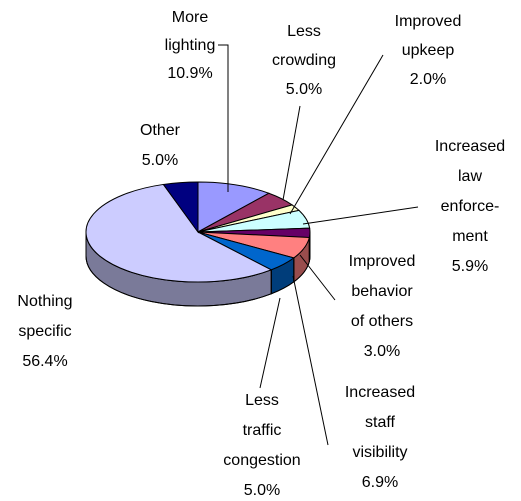 This screenshot has width=521, height=501. Describe the element at coordinates (44, 316) in the screenshot. I see `slice-label: Nothing specific` at that location.